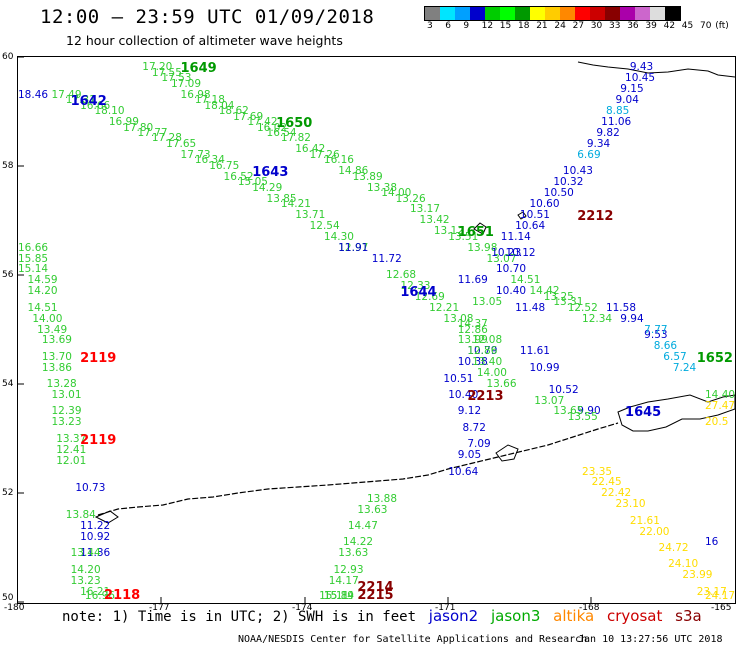 Image resolution: width=740 pixels, height=650 pixels. I want to click on swh-value-label: 13.12, so click(448, 231).